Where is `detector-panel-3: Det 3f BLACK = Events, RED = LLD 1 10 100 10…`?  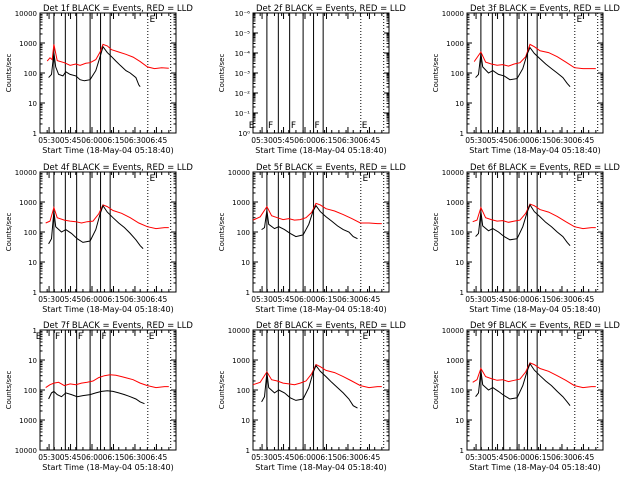 detector-panel-3: Det 3f BLACK = Events, RED = LLD 1 10 100 10… is located at coordinates (526, 79).